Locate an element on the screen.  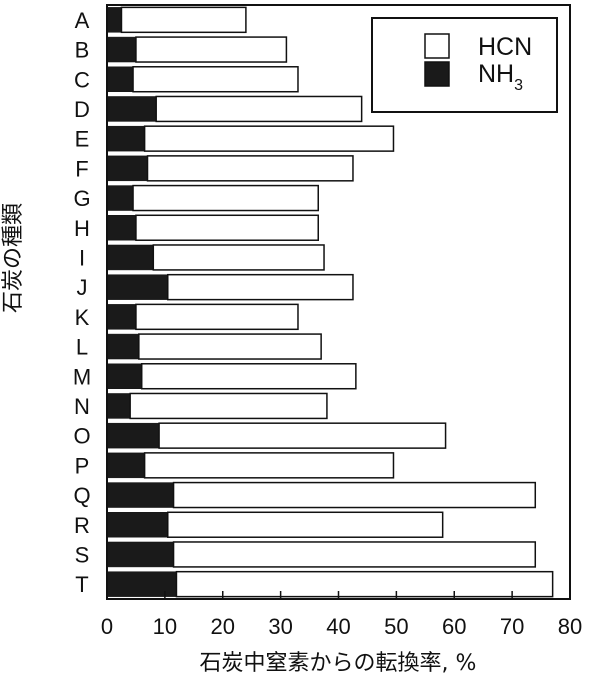
bar-hcn-g is located at coordinates (225, 198).